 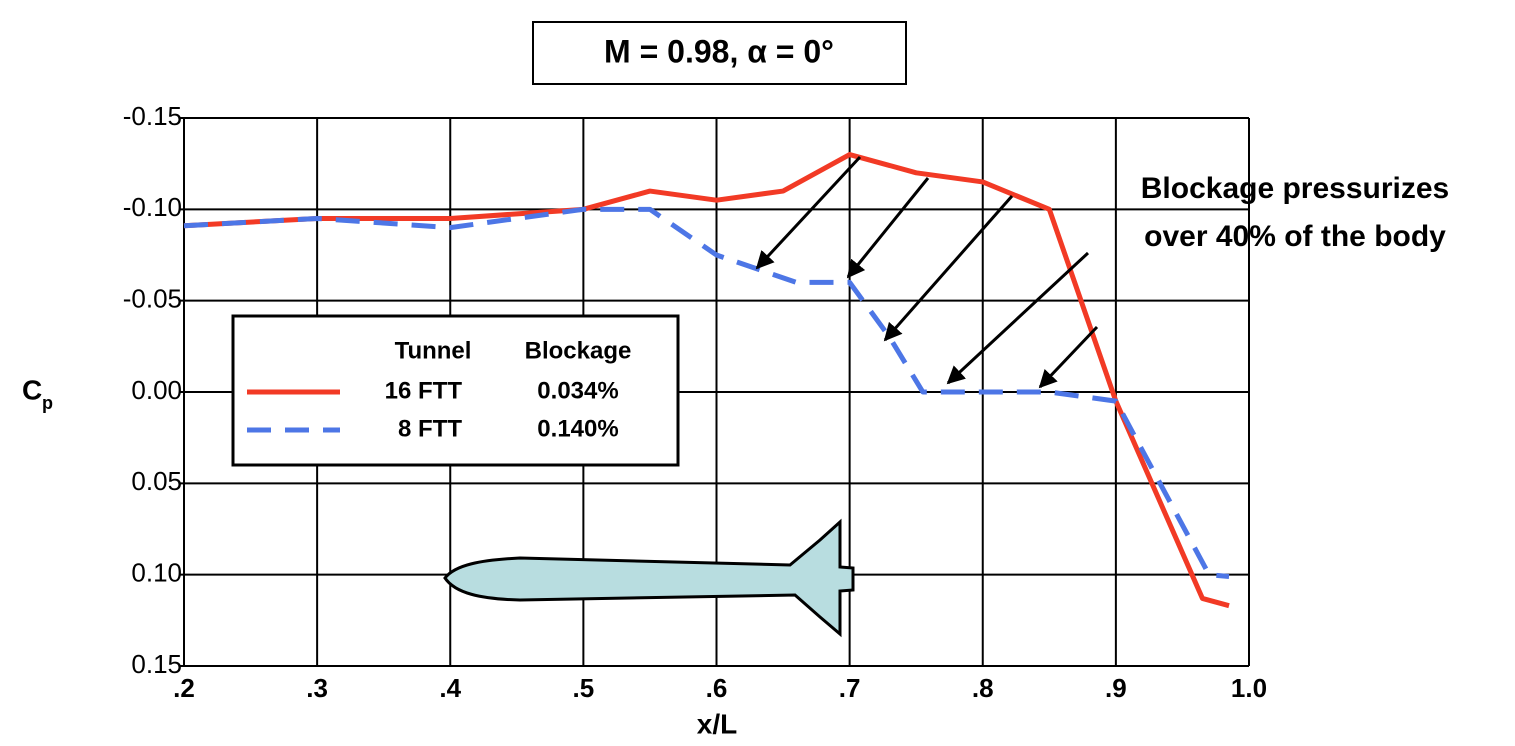 I want to click on arrows, so click(x=927, y=272).